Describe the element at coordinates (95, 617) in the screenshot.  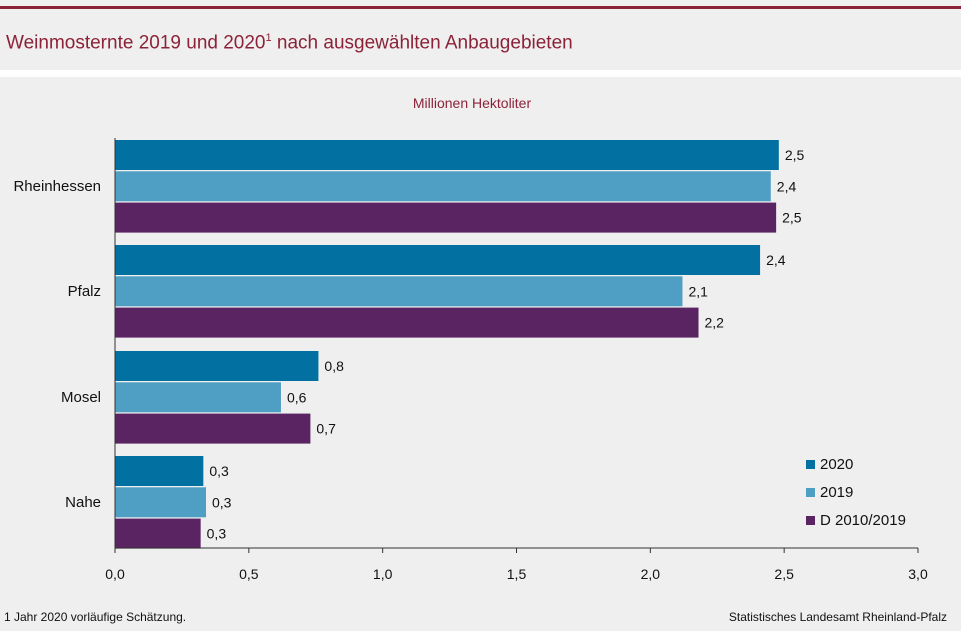
I see `footnote: 1 Jahr 2020 vorläufige Schätzung.` at that location.